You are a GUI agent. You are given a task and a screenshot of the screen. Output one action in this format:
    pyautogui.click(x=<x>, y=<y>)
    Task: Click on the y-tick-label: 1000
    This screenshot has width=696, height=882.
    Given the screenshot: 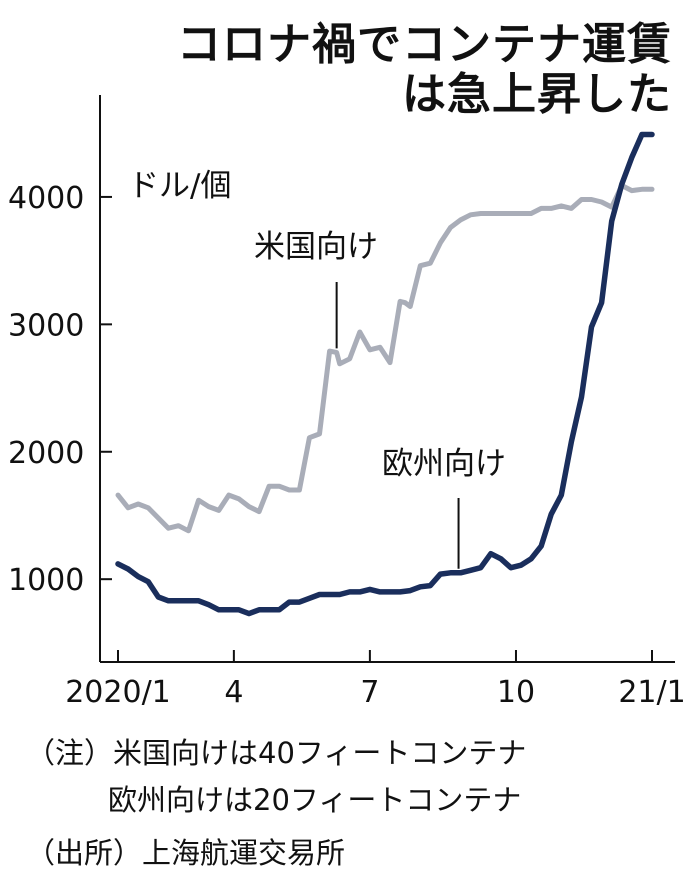 What is the action you would take?
    pyautogui.click(x=46, y=580)
    